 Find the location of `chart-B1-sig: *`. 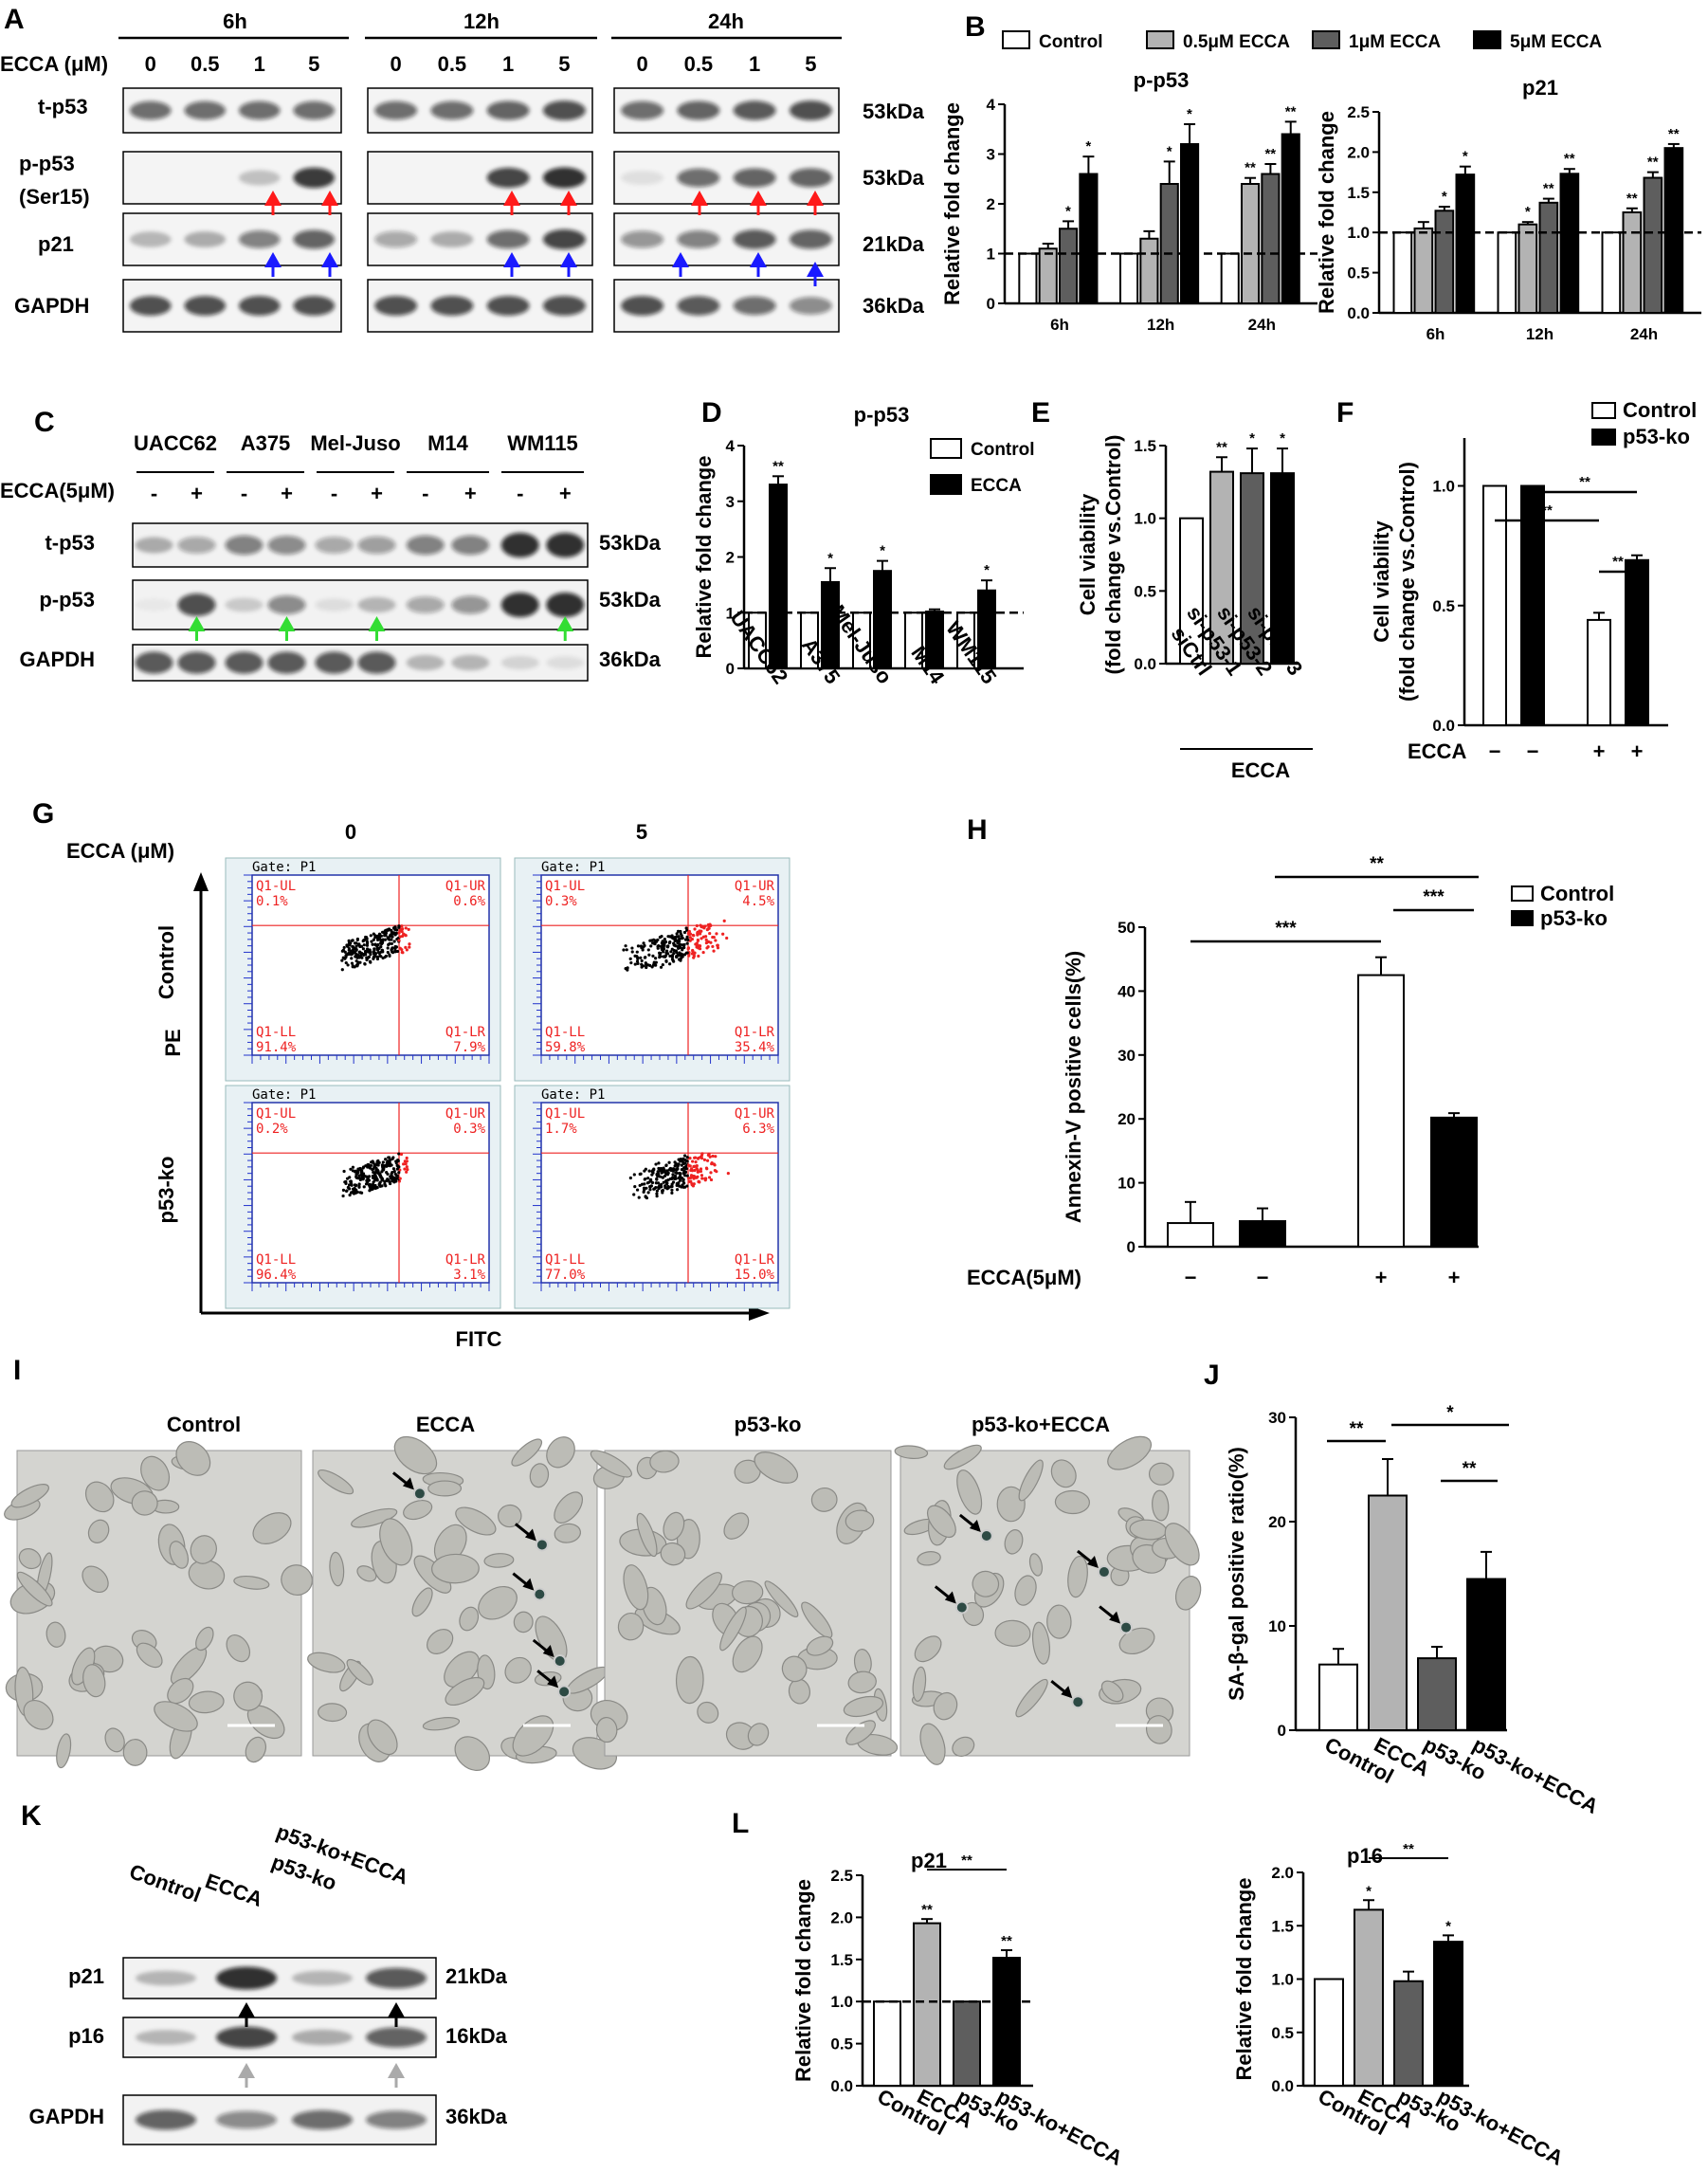

chart-B1-sig: * is located at coordinates (1169, 151).